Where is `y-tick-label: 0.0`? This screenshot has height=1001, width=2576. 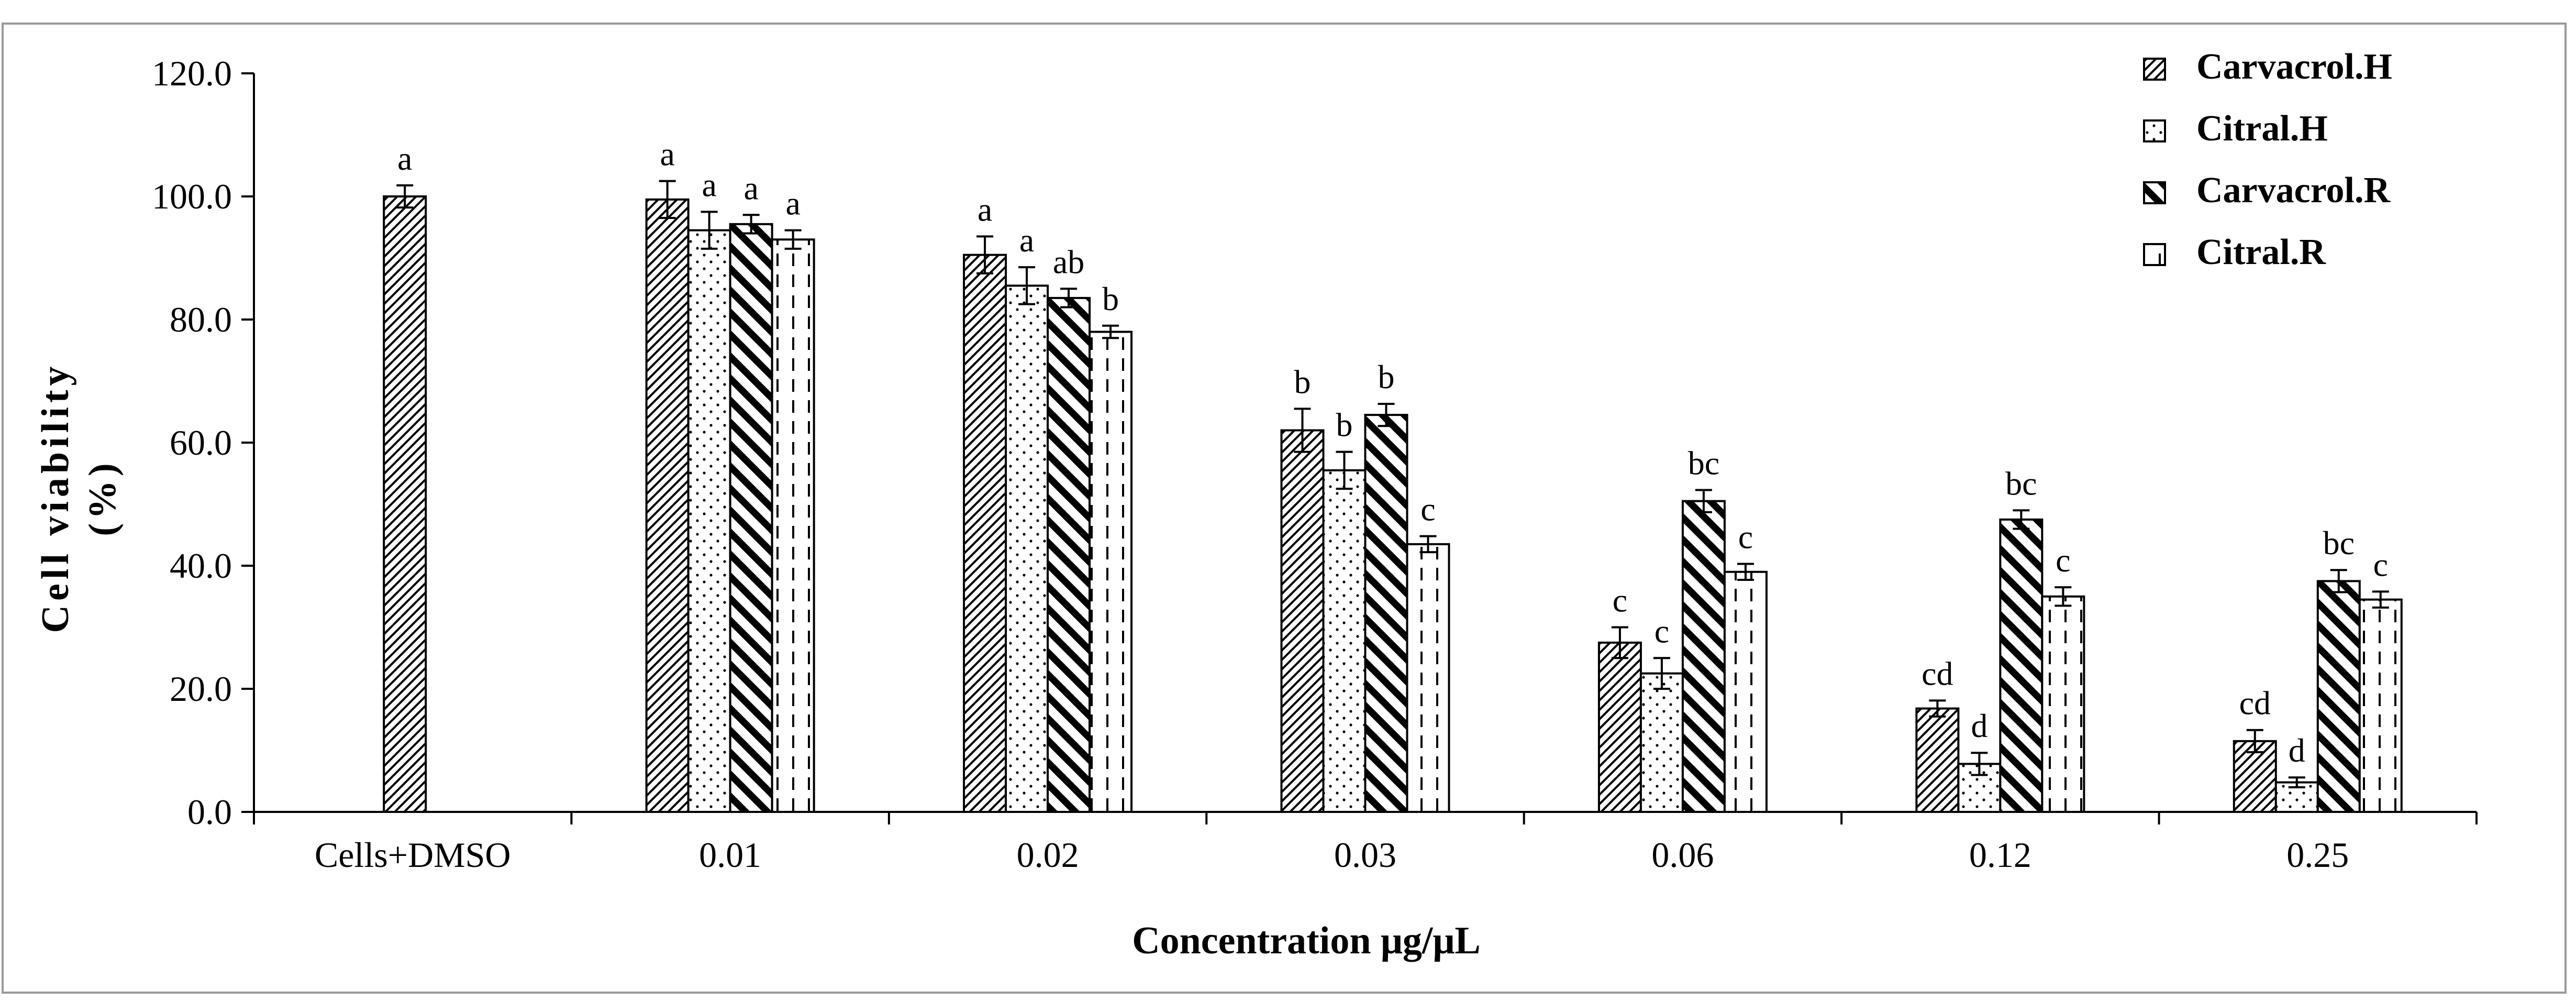 y-tick-label: 0.0 is located at coordinates (209, 812).